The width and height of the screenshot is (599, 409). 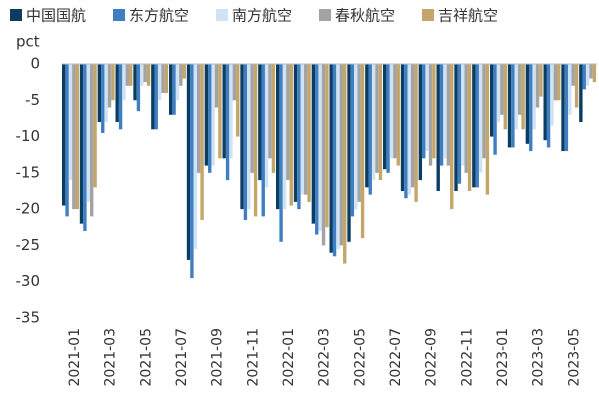 What do you see at coordinates (262, 16) in the screenshot?
I see `legend-label: 南方航空` at bounding box center [262, 16].